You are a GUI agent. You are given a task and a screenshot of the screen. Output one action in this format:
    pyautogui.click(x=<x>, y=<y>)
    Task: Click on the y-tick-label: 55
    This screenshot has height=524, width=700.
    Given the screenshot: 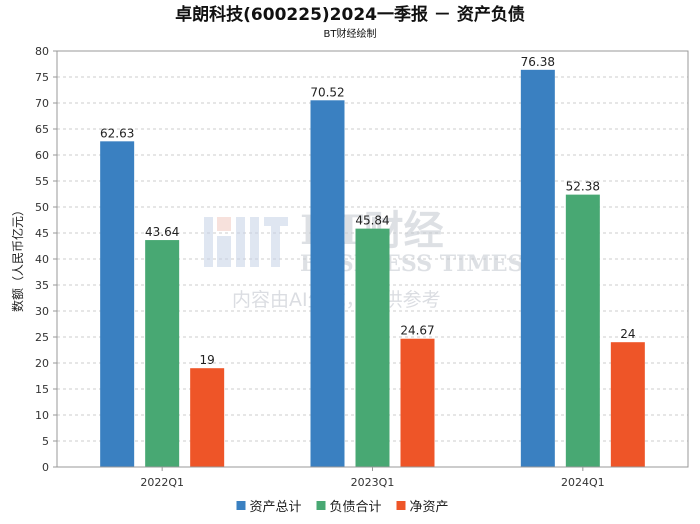 What is the action you would take?
    pyautogui.click(x=42, y=181)
    